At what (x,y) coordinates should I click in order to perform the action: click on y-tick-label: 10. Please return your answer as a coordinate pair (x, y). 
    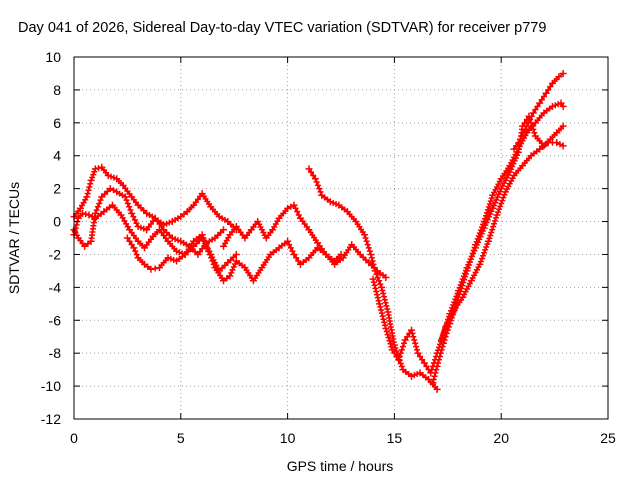
    Looking at the image, I should click on (53, 57).